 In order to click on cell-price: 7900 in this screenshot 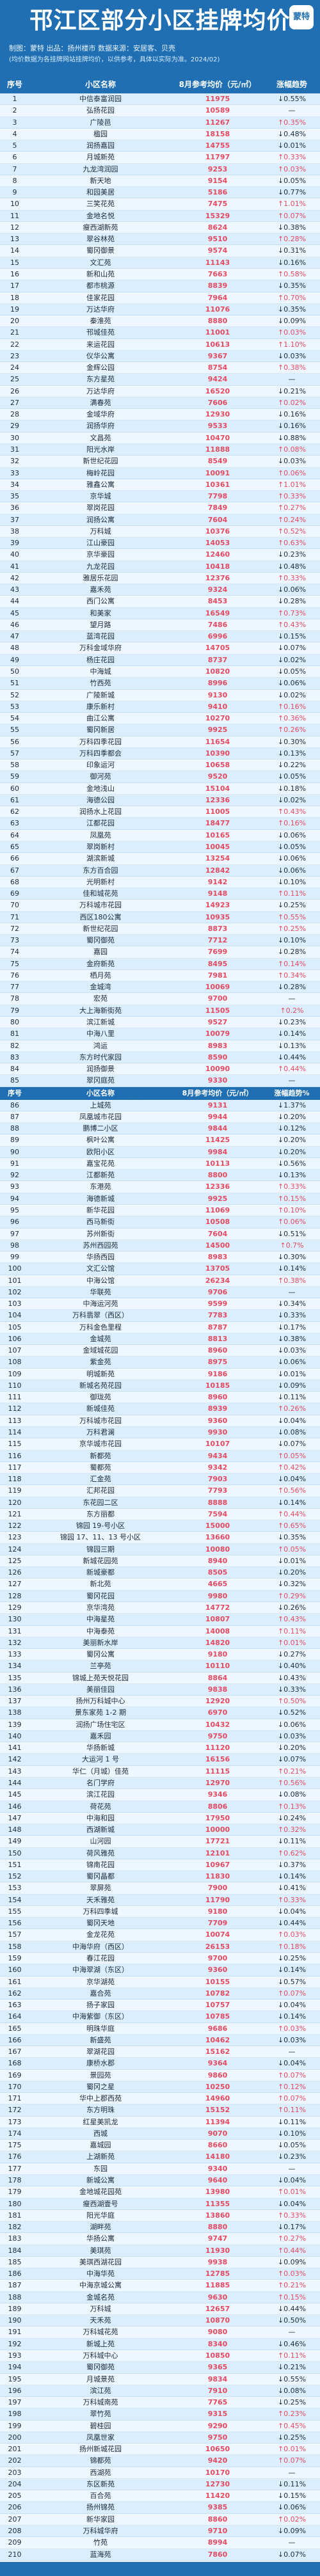, I will do `click(217, 1889)`.